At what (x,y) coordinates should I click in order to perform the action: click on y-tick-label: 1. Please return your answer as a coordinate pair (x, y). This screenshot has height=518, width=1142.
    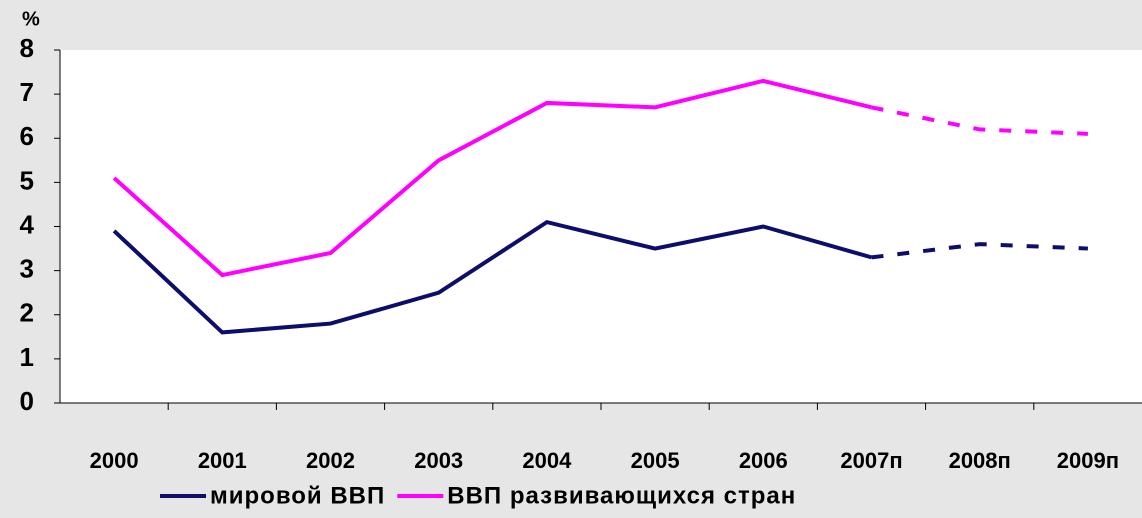
    Looking at the image, I should click on (27, 357).